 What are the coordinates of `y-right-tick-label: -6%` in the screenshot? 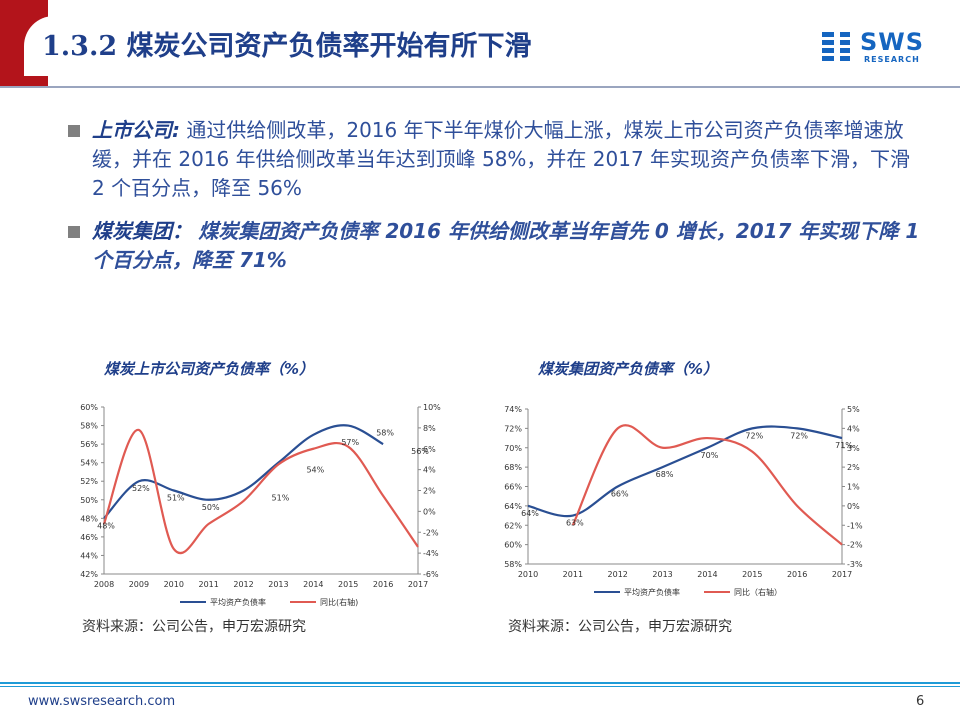 It's located at (431, 574).